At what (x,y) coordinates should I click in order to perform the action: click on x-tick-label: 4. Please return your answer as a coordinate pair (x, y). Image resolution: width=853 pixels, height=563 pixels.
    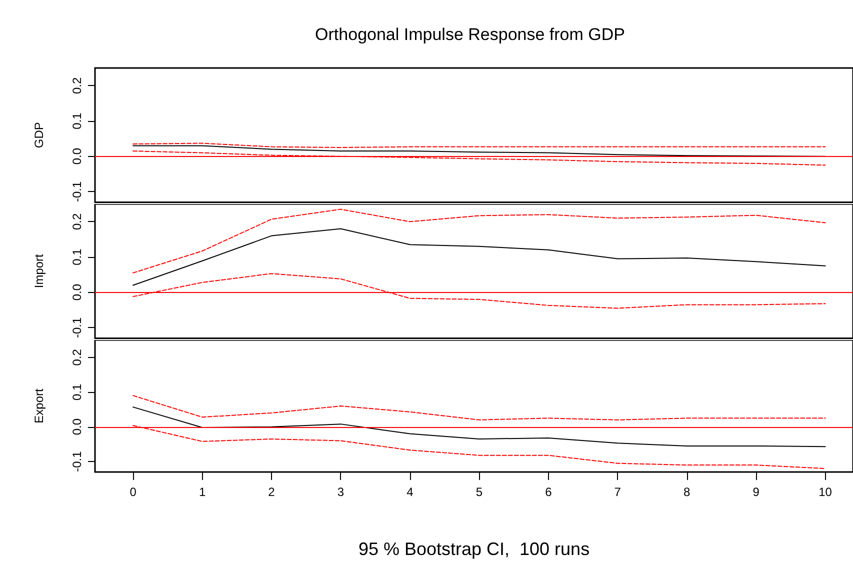
    Looking at the image, I should click on (410, 492).